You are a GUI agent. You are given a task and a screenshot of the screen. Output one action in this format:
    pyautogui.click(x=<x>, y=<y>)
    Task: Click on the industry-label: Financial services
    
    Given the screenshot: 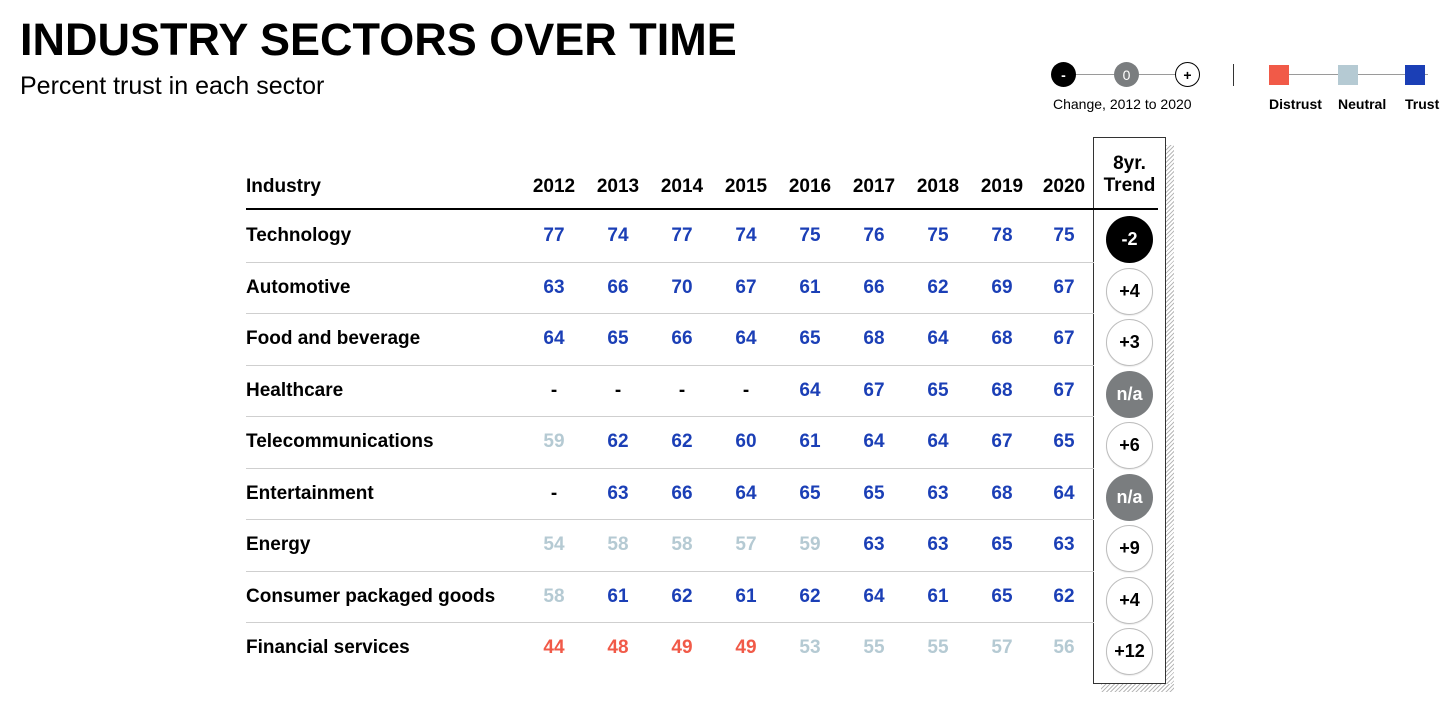 What is the action you would take?
    pyautogui.click(x=328, y=647)
    